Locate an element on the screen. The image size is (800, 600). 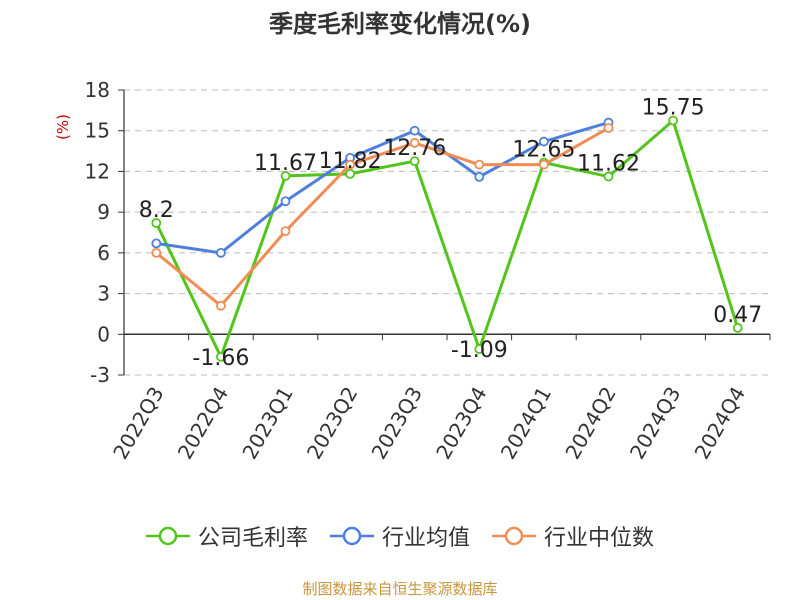
x-tick-label: 2023Q1 is located at coordinates (267, 423).